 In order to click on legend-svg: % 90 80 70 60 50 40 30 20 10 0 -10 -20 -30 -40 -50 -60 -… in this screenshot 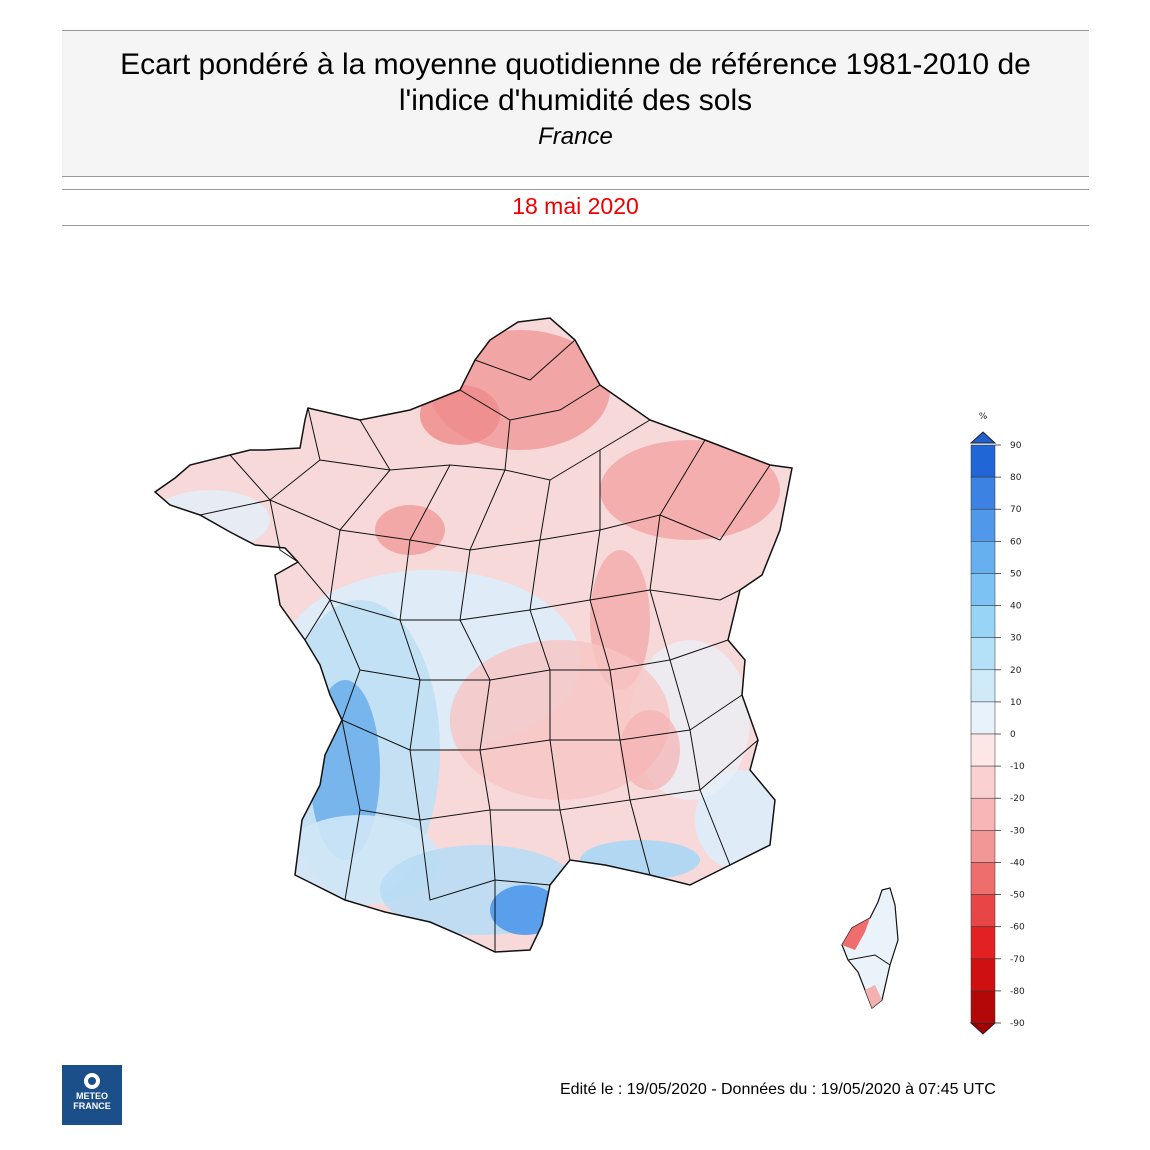, I will do `click(997, 723)`.